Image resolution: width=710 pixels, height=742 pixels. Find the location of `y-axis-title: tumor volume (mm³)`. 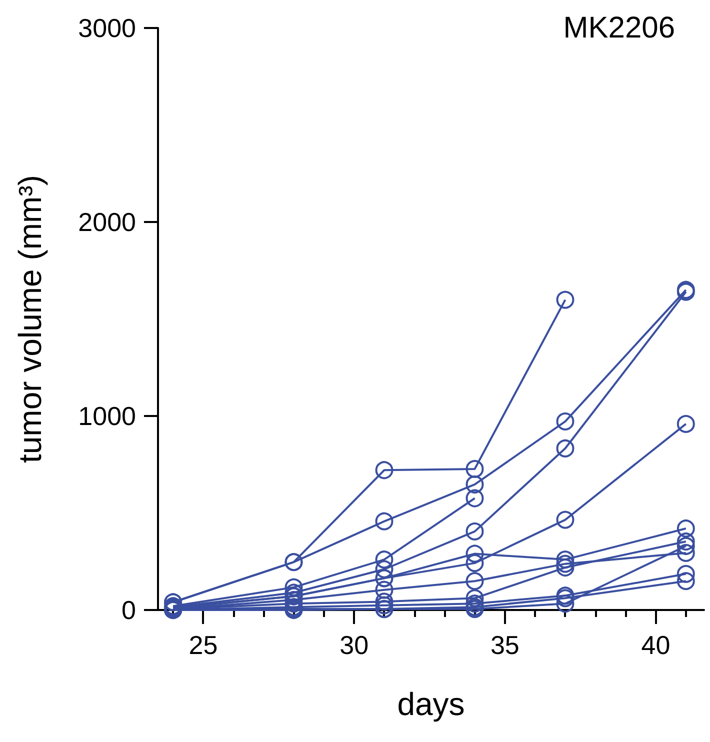

y-axis-title: tumor volume (mm³) is located at coordinates (30, 319).